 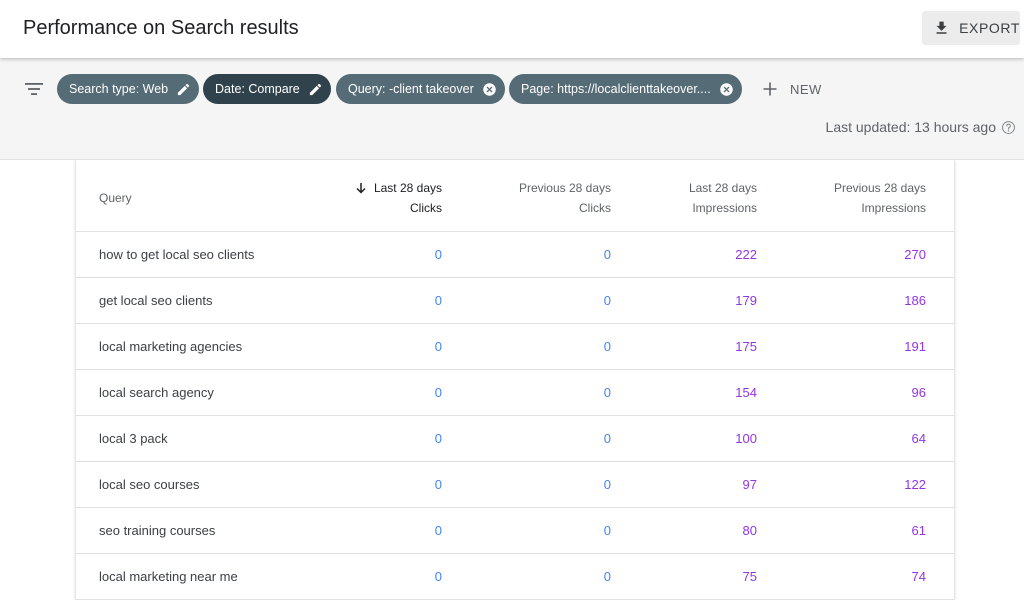 What do you see at coordinates (712, 438) in the screenshot?
I see `impressions-last-cell: 100` at bounding box center [712, 438].